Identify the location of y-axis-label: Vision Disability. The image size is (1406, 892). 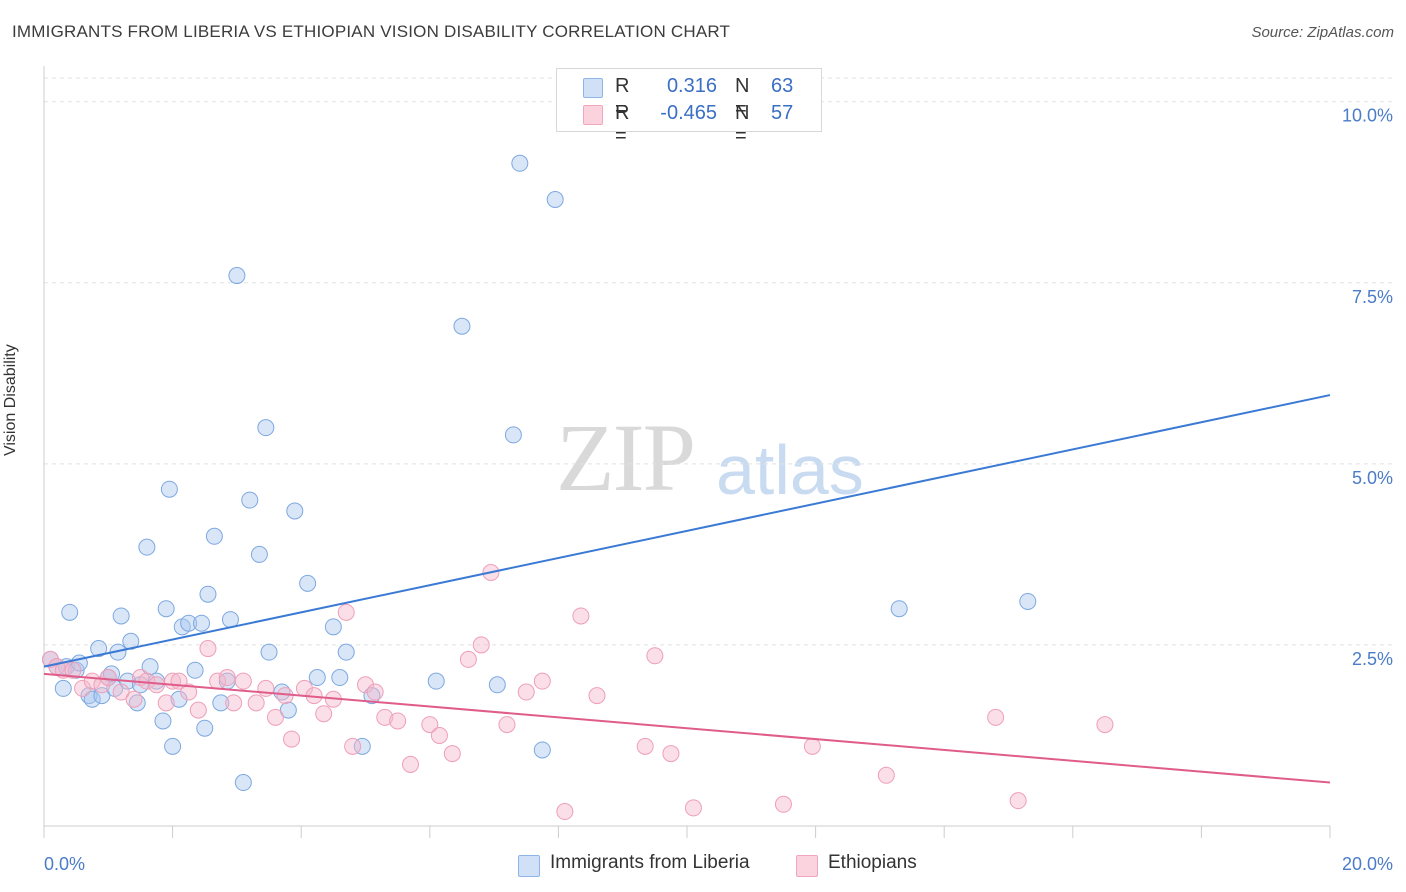
(10, 400).